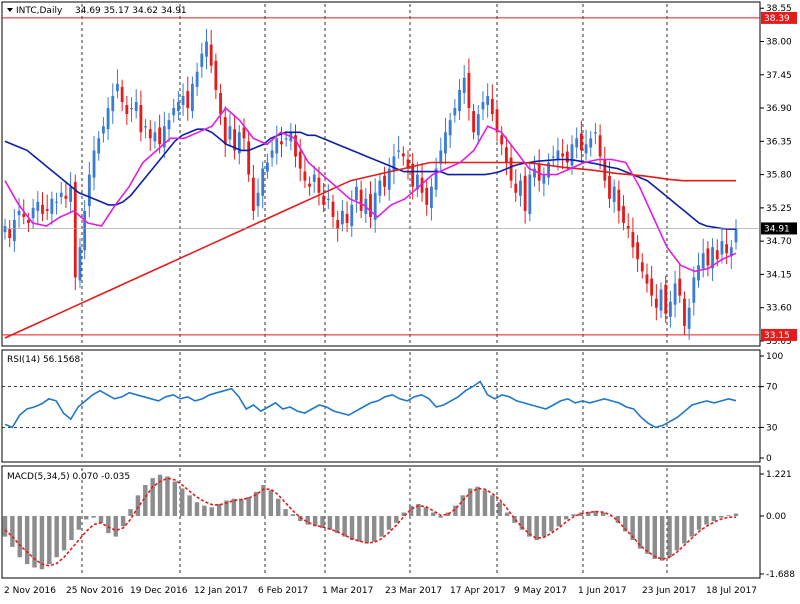  I want to click on level-price-tag-label: 33.15, so click(777, 336).